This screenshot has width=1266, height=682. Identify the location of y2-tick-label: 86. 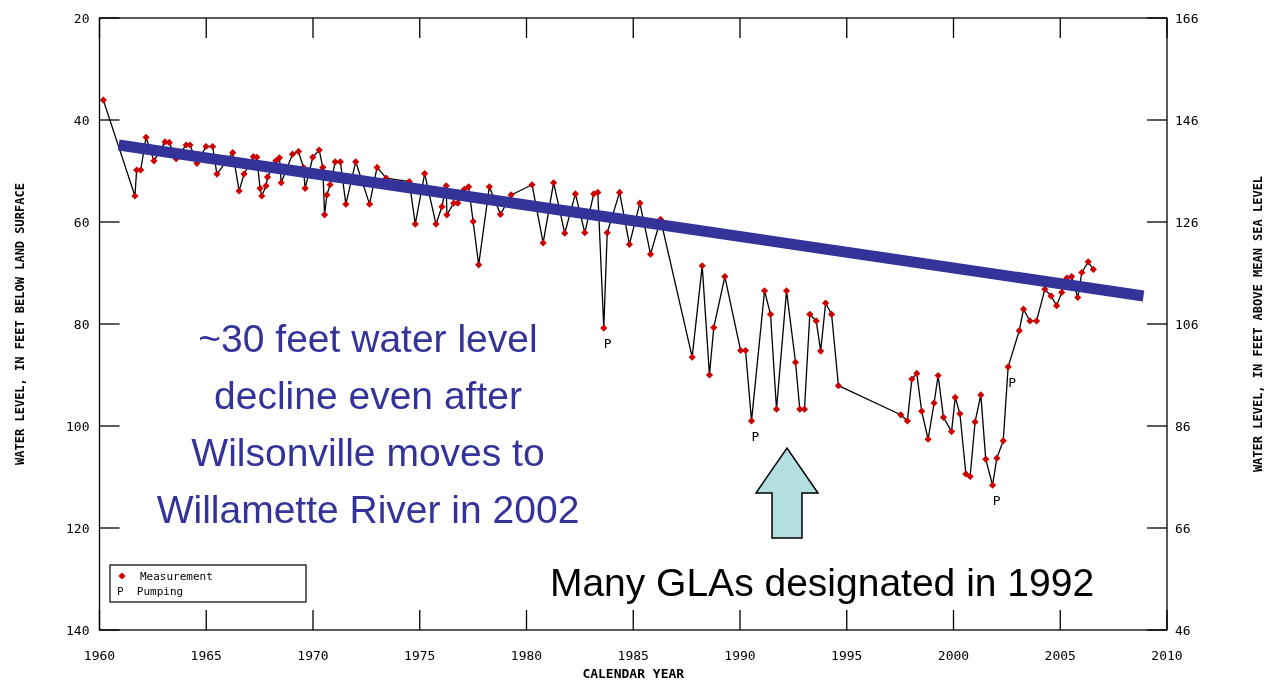
(1183, 426).